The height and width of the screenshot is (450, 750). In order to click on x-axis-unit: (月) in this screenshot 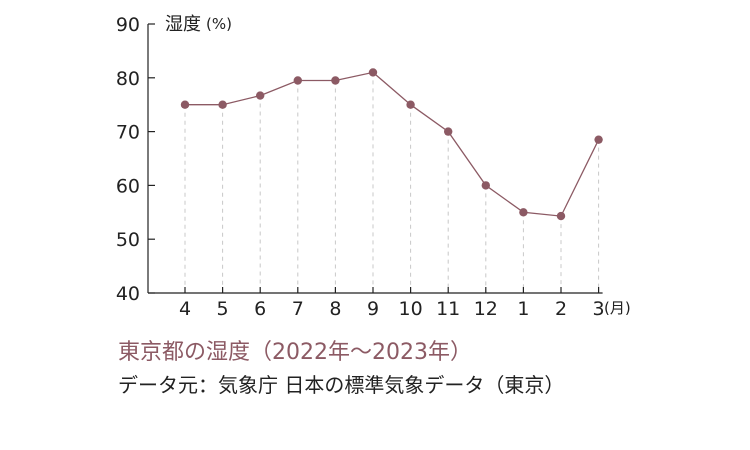, I will do `click(617, 308)`.